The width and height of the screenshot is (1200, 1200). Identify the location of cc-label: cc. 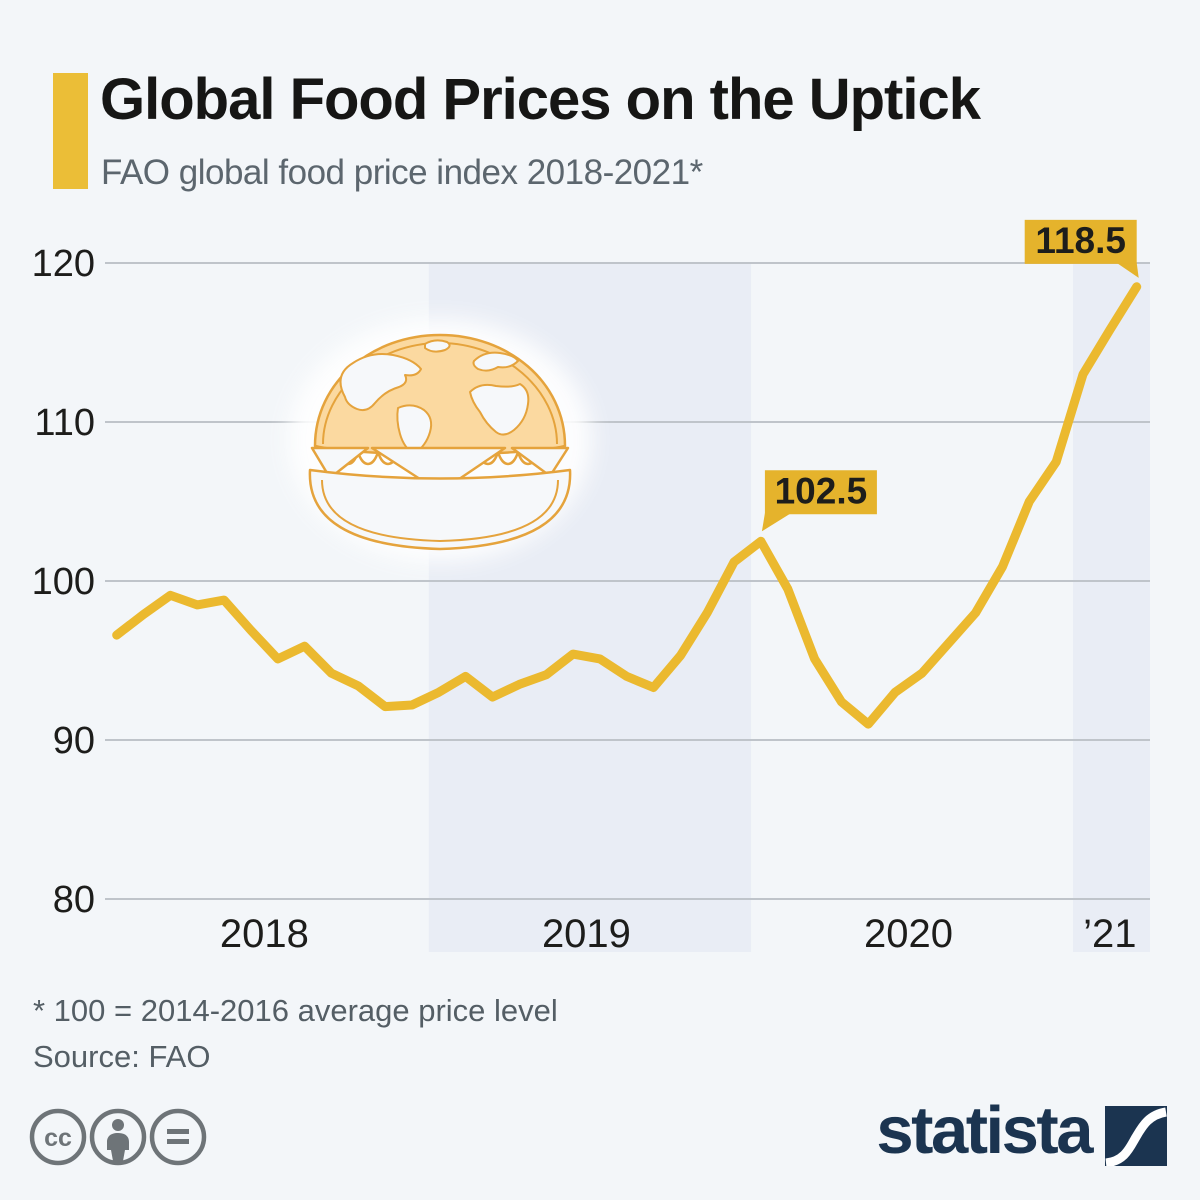
(58, 1138).